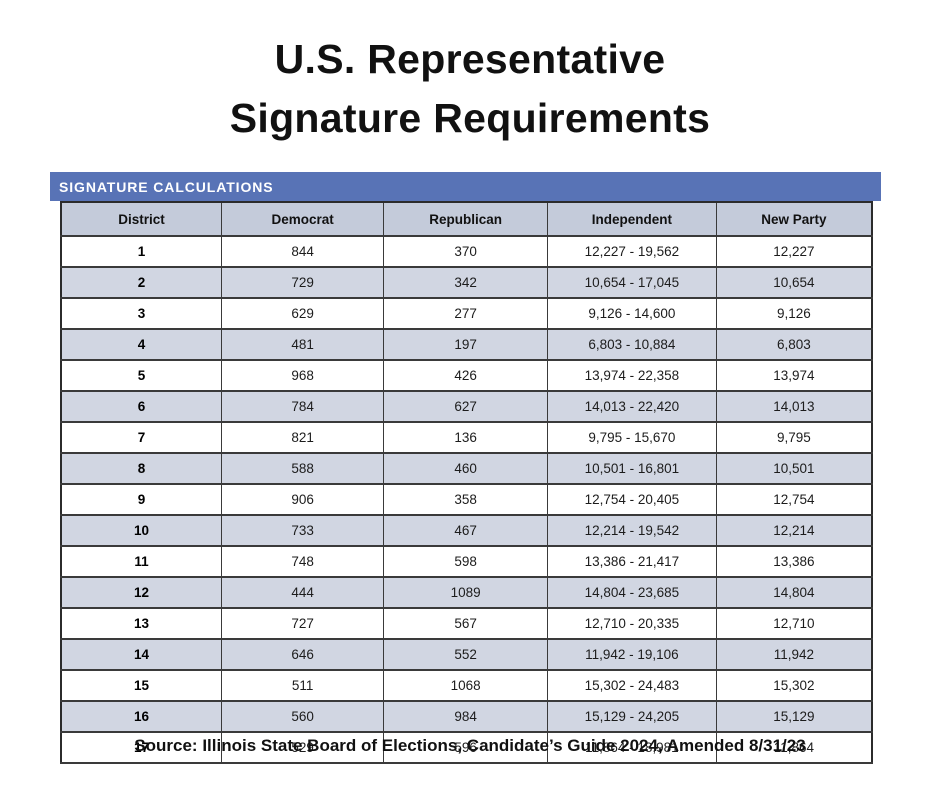  I want to click on table-row-district-7: 7 821 136 9,795 - 15,670 9,795, so click(466, 437).